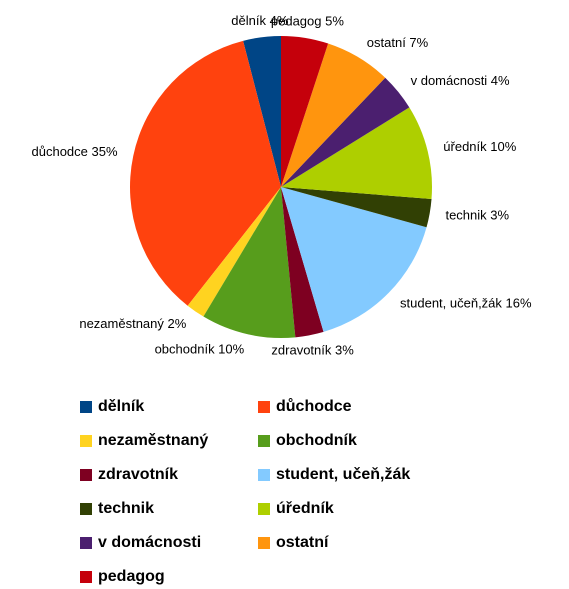 The image size is (569, 589). I want to click on legend-label: technik, so click(126, 508).